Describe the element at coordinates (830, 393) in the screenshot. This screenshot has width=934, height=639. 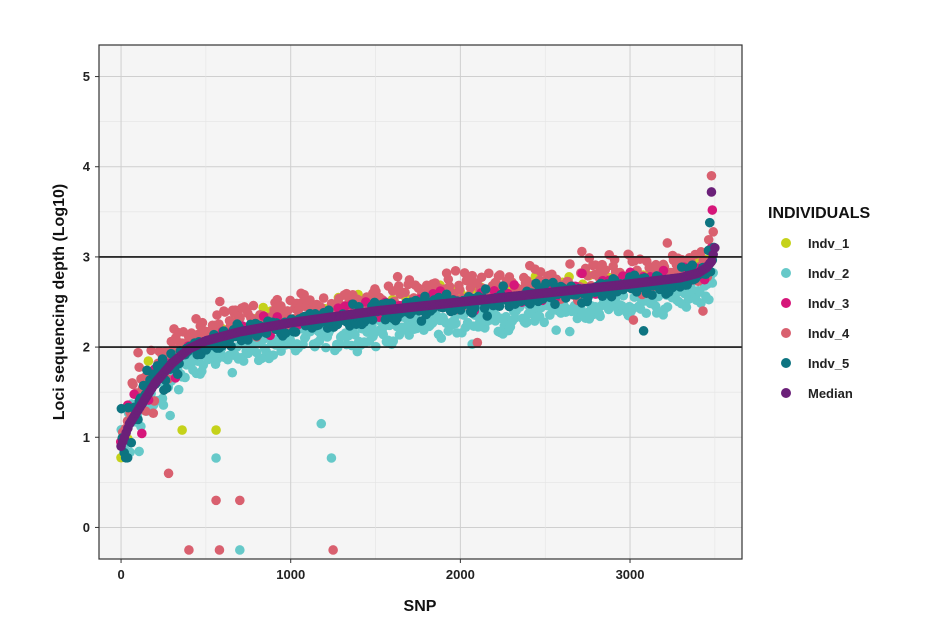
I see `legend-label: Median` at that location.